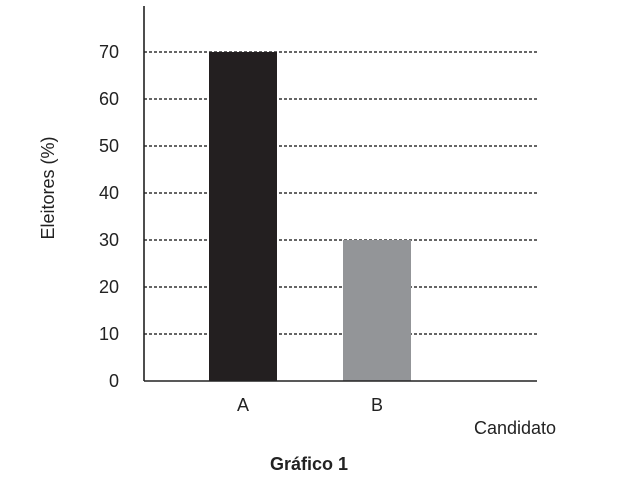 Image resolution: width=630 pixels, height=484 pixels. I want to click on y-tick-labels: 0 10 20 30 40 50 60 70, so click(109, 216).